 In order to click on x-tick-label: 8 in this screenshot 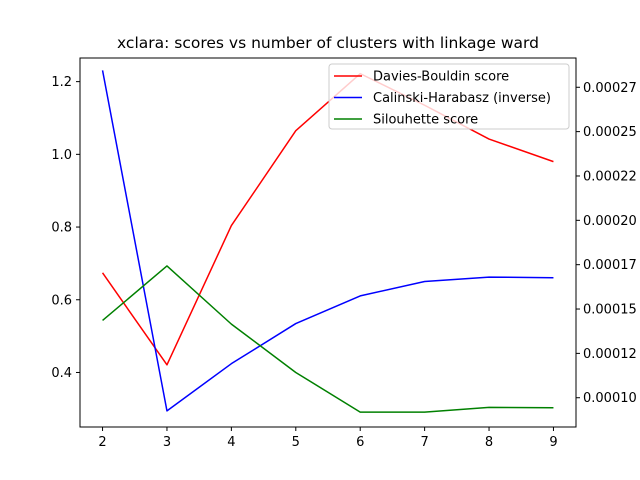, I will do `click(489, 442)`.